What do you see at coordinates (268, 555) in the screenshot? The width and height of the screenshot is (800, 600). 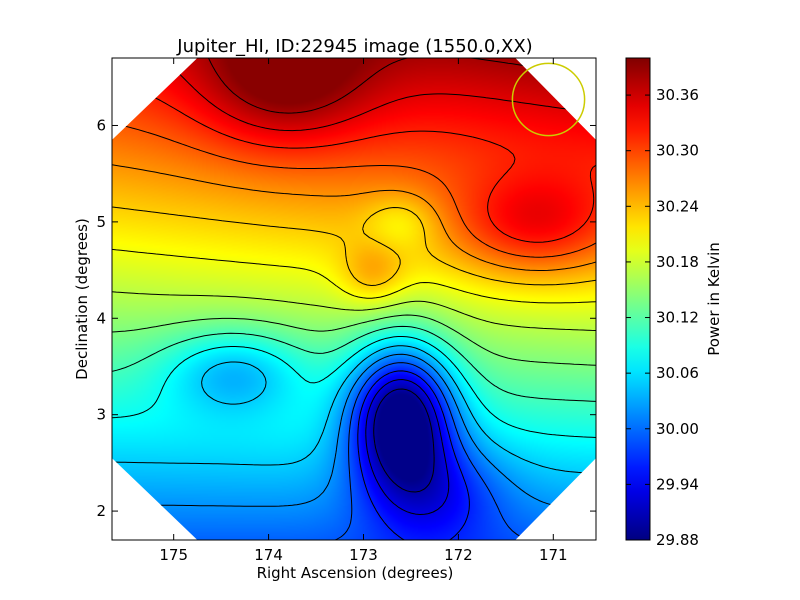 I see `x-tick-label: 174` at bounding box center [268, 555].